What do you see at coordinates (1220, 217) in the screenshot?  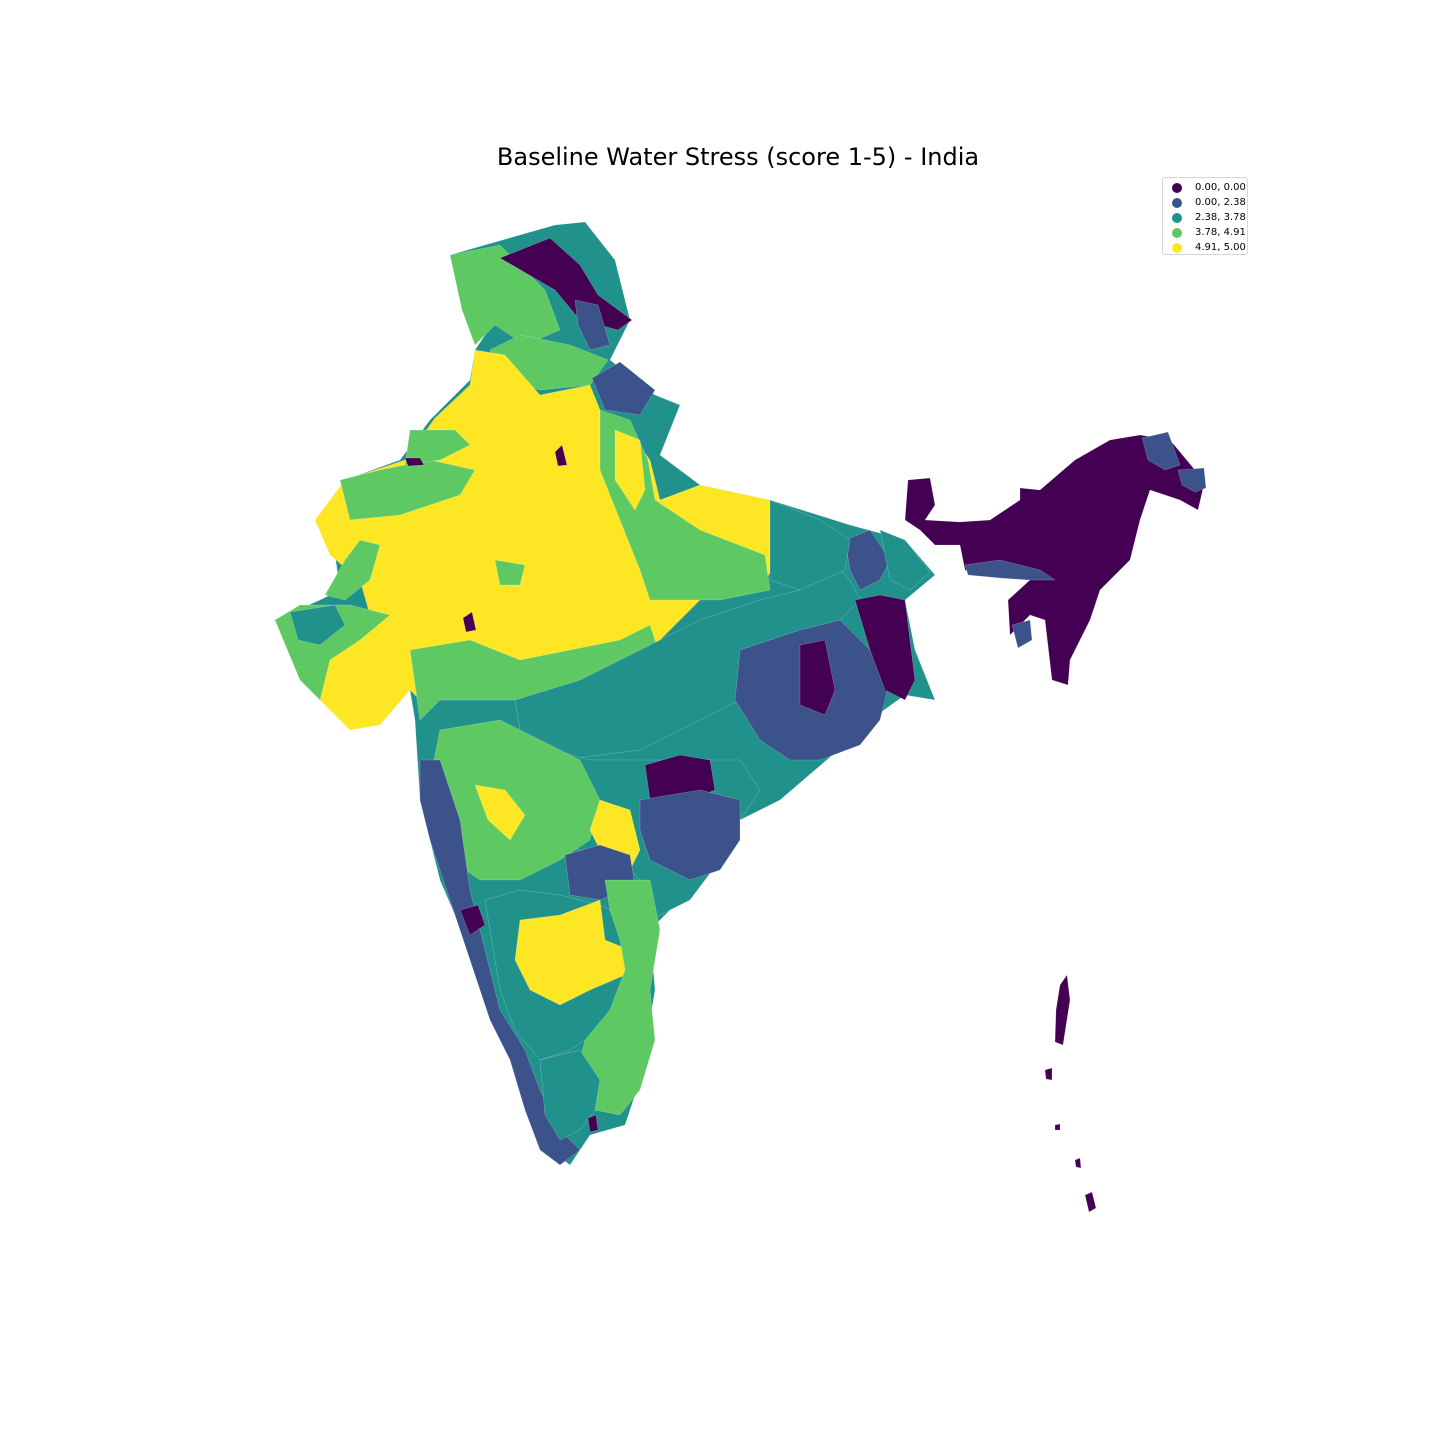 I see `legend-label: 2.38, 3.78` at bounding box center [1220, 217].